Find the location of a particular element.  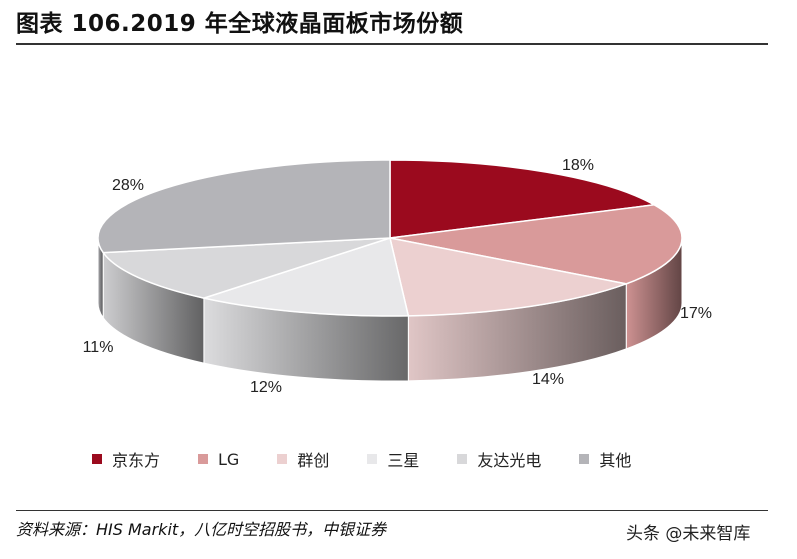

legend-label: 其他 is located at coordinates (615, 460).